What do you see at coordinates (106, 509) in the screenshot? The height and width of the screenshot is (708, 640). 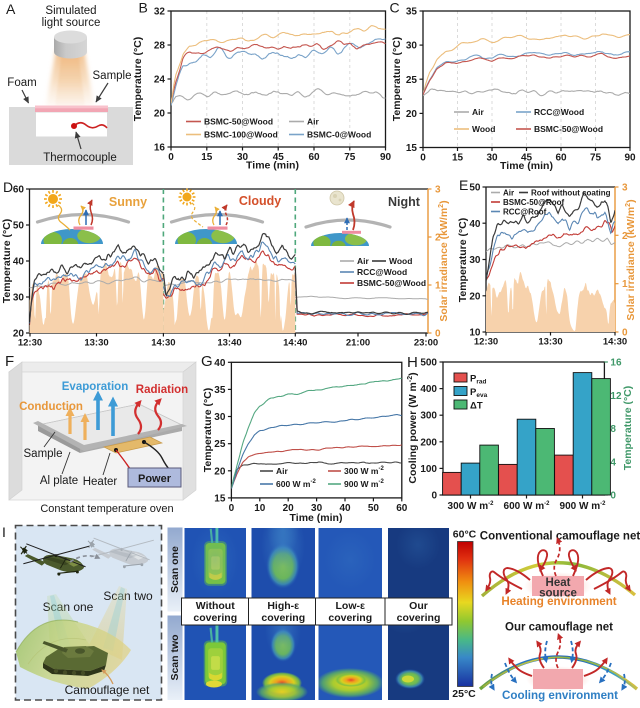 I see `svg-text: Constant temperature oven` at bounding box center [106, 509].